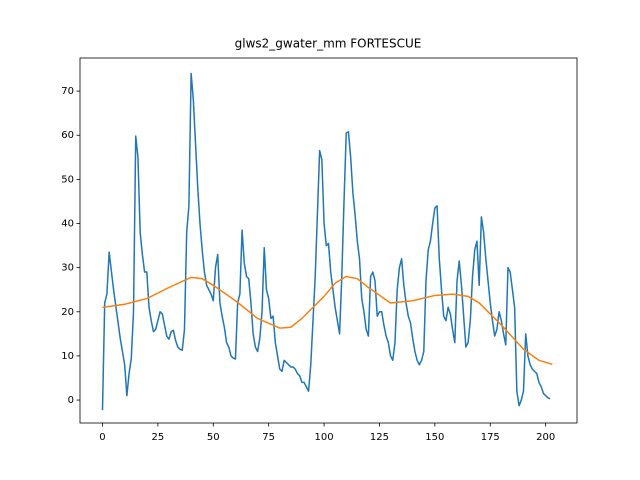 Image resolution: width=640 pixels, height=480 pixels. Describe the element at coordinates (268, 437) in the screenshot. I see `x-tick-label: 75` at that location.